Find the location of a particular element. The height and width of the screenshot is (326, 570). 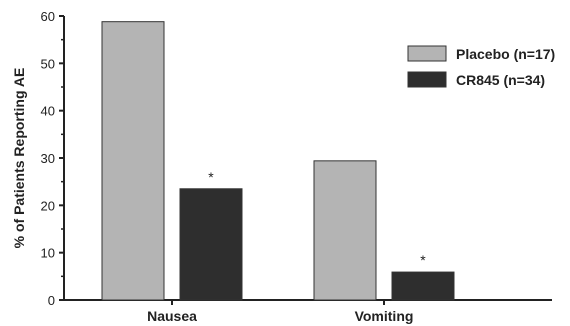

y-tick-label: 0 is located at coordinates (51, 300).